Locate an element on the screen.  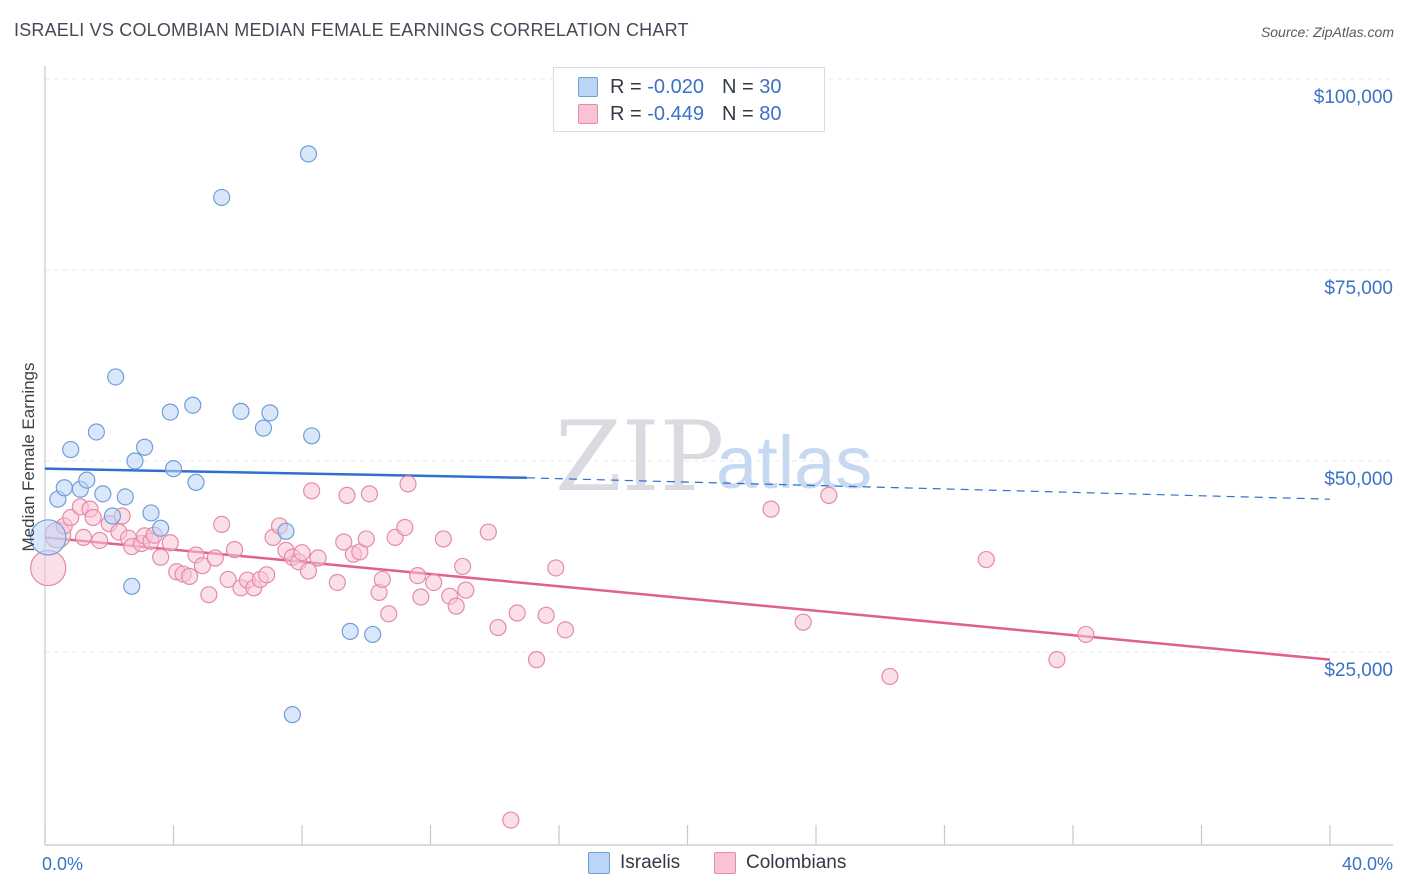
legend-label-israelis: Israelis is located at coordinates (650, 862).